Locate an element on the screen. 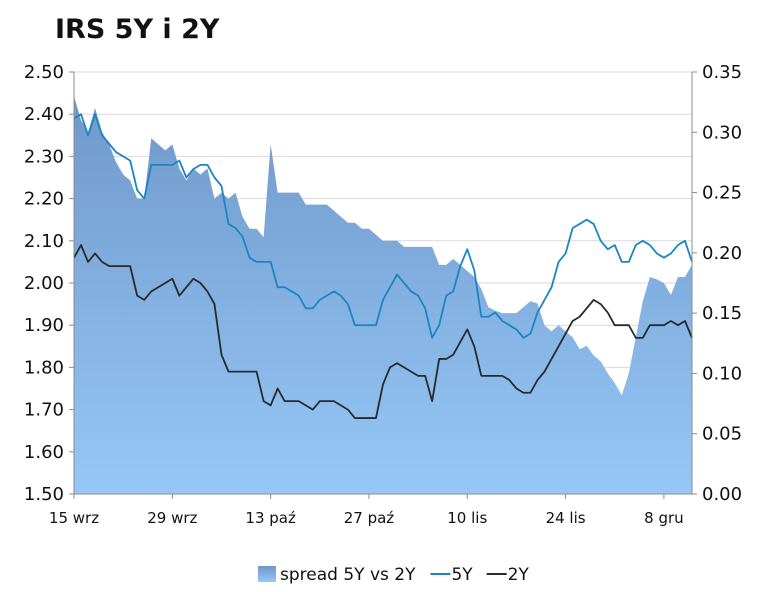 The image size is (777, 592). right-tick-label: 0.00 is located at coordinates (722, 494).